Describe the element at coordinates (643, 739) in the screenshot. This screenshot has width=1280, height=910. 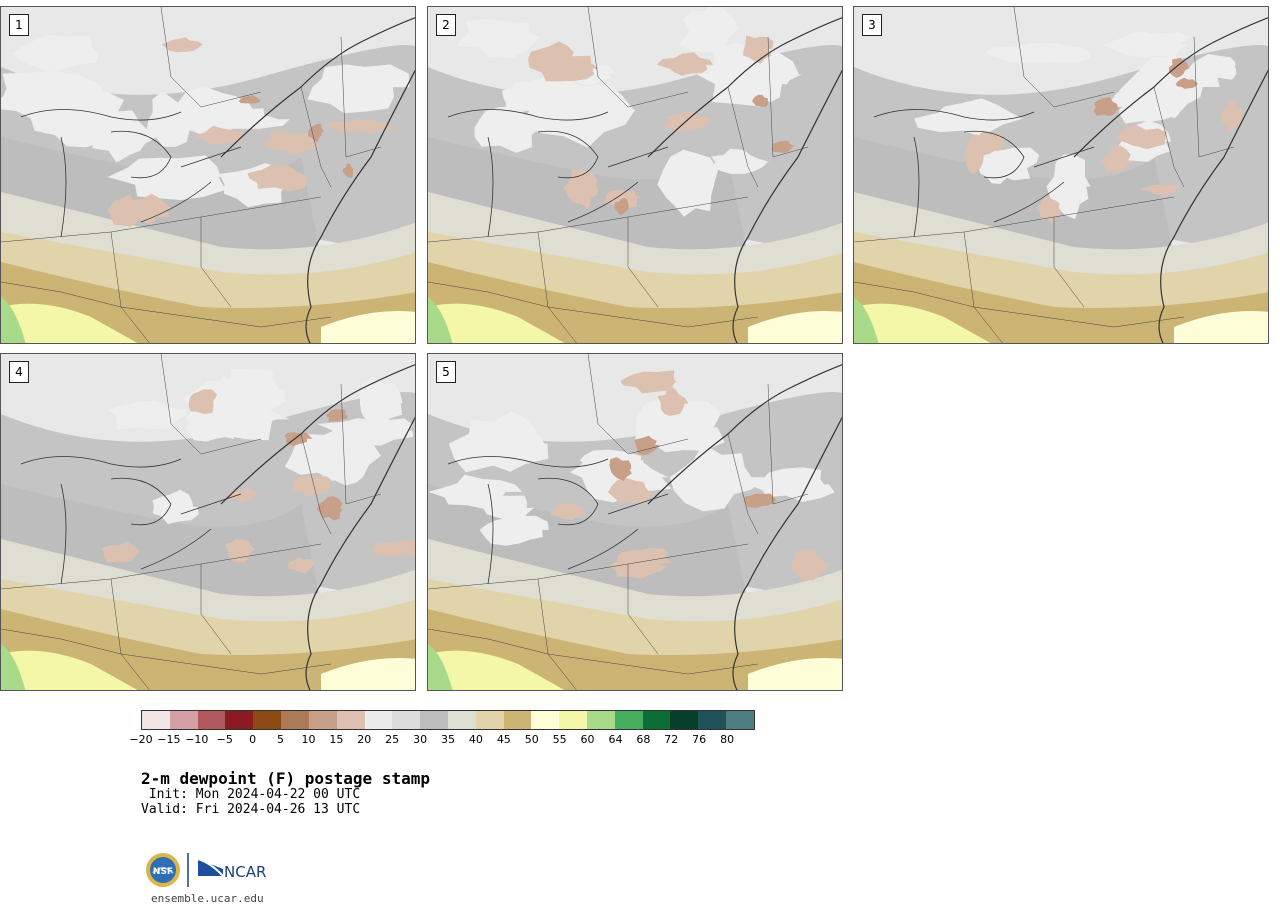
I see `colorbar-tick-label: 68` at that location.